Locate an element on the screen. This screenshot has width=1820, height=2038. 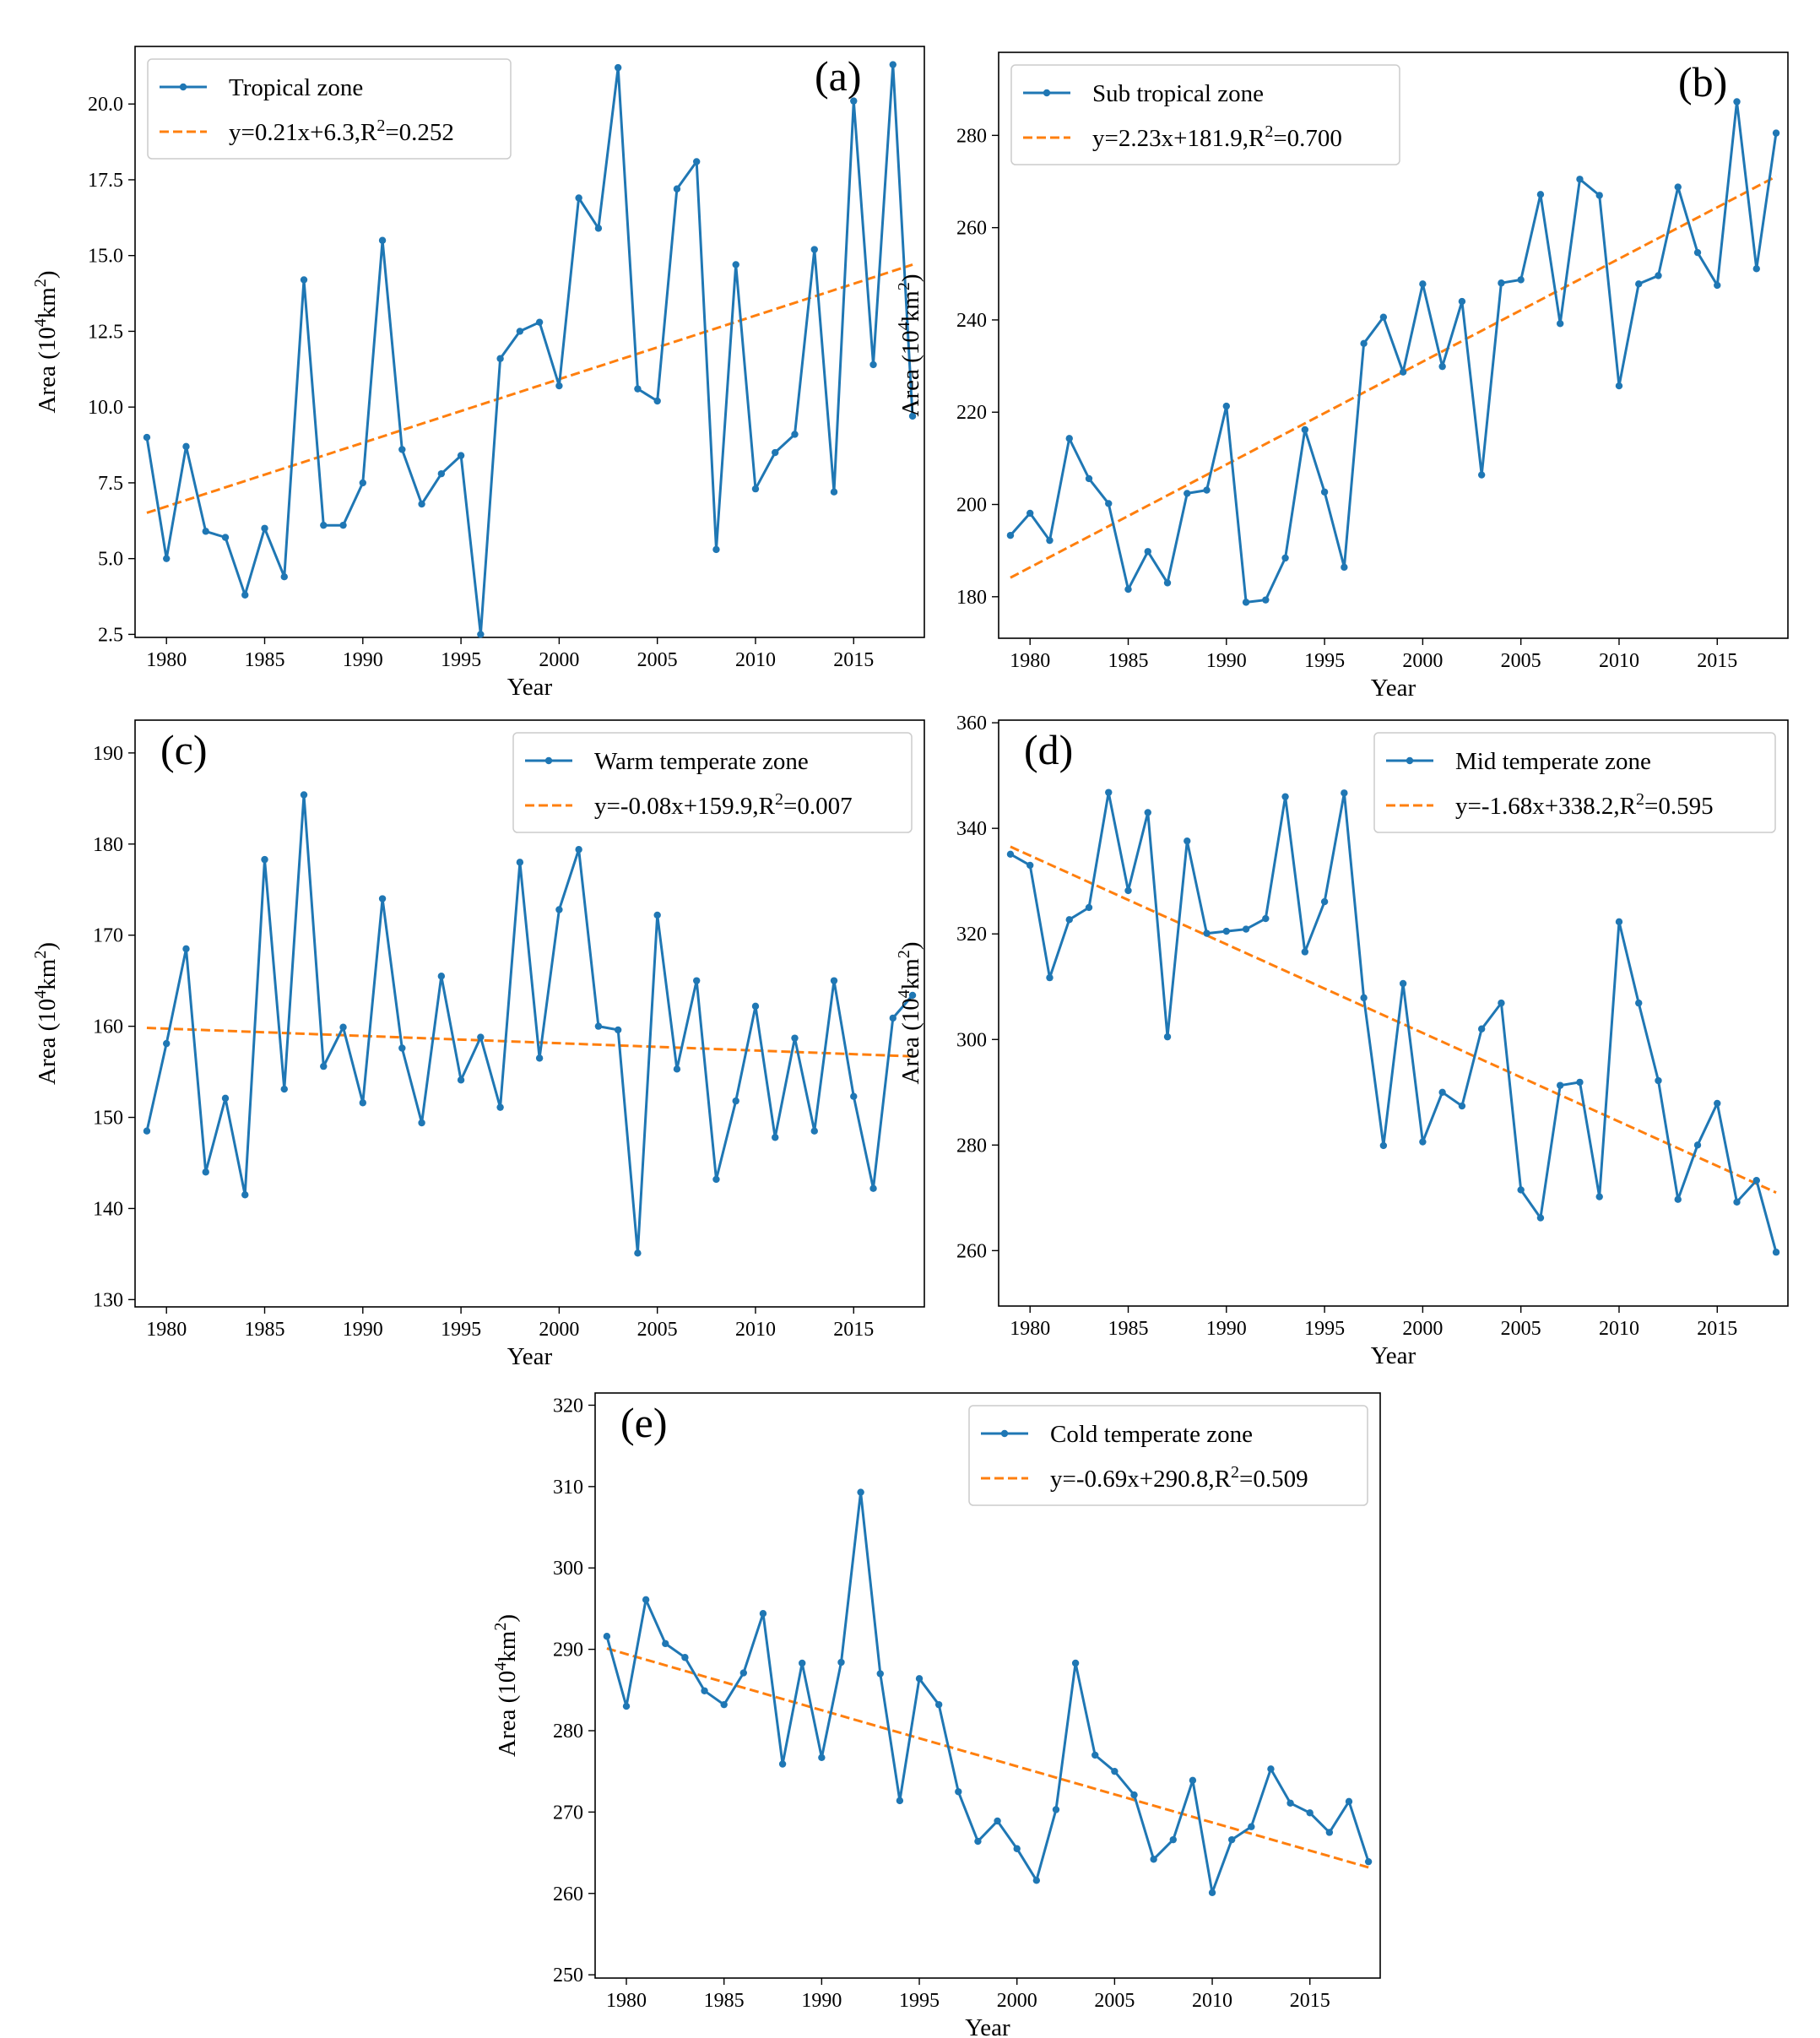
x-tick-label: 2005 is located at coordinates (1521, 661).